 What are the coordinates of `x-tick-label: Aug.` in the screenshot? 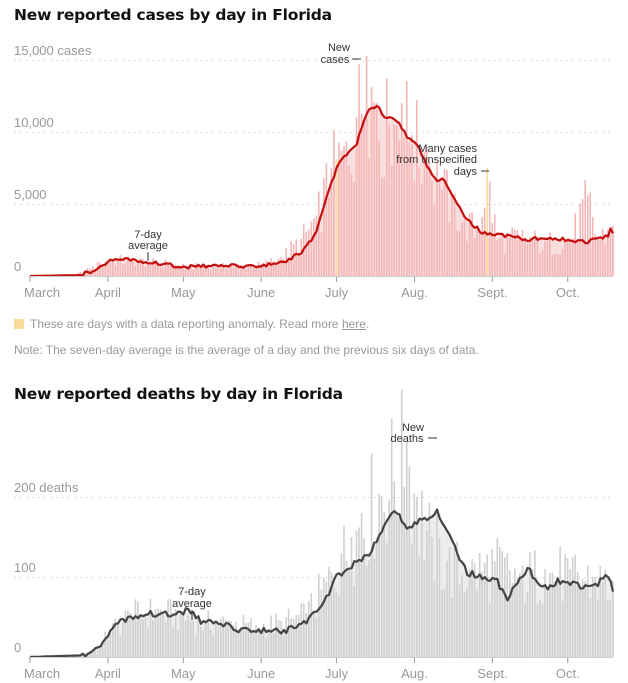 It's located at (414, 292).